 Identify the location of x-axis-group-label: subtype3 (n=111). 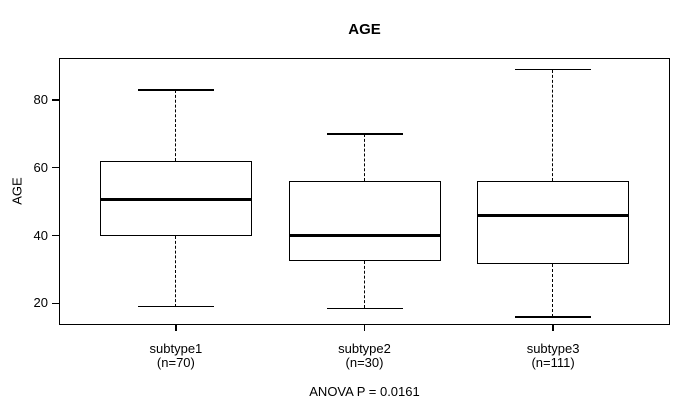
(553, 356).